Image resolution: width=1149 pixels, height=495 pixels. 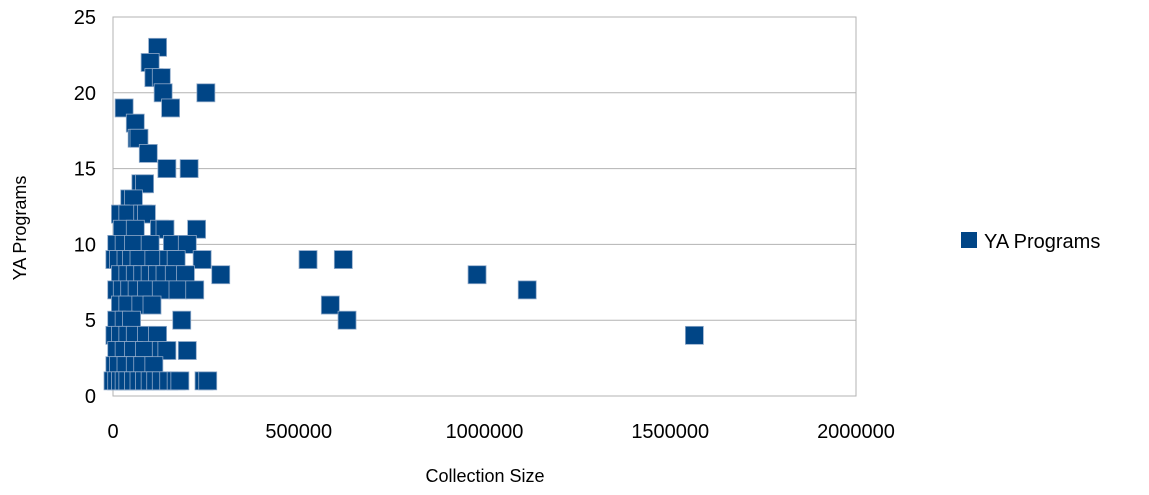 I want to click on x-axis-title: Collection Size, so click(x=484, y=476).